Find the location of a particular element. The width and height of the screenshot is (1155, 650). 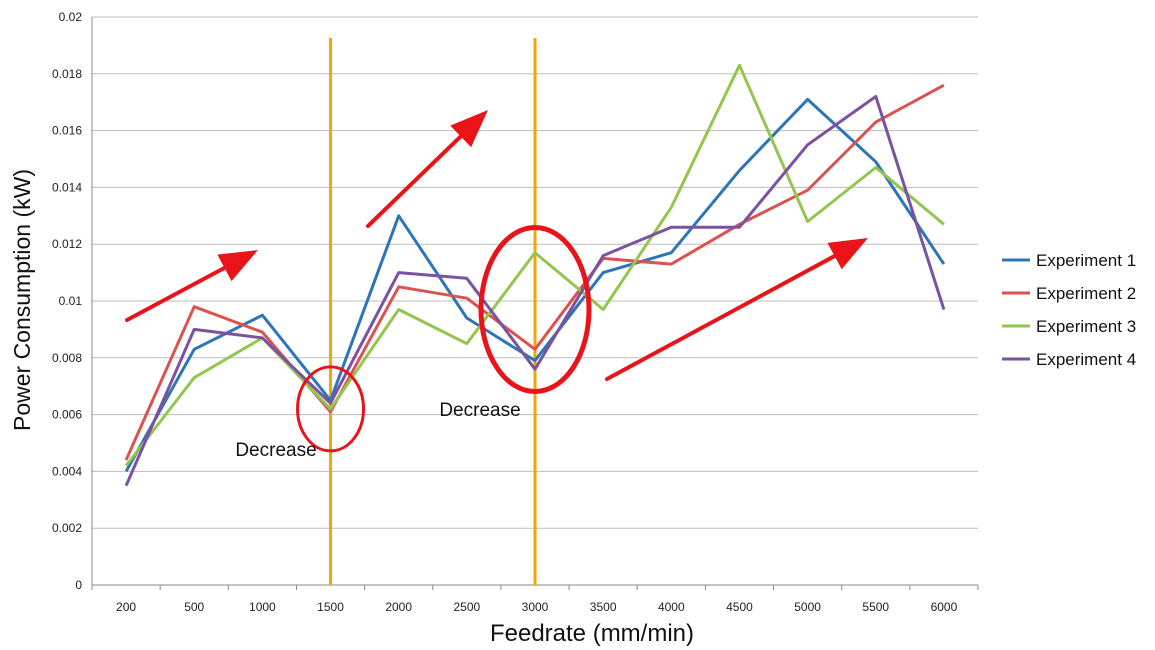

legend-entry-label: Experiment 1 is located at coordinates (1086, 260).